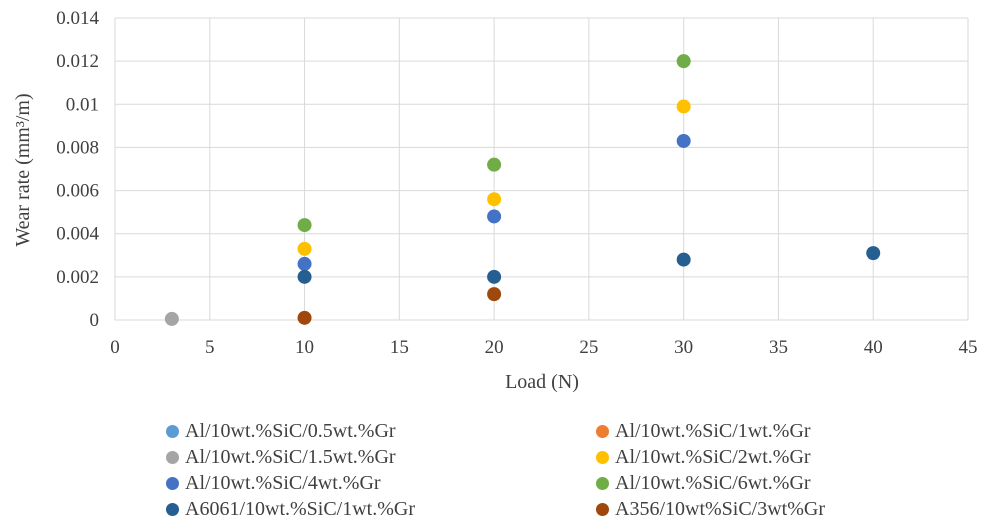 This screenshot has height=531, width=982. I want to click on legend-item: Al/10wt.%SiC/0.5wt.%Gr, so click(281, 431).